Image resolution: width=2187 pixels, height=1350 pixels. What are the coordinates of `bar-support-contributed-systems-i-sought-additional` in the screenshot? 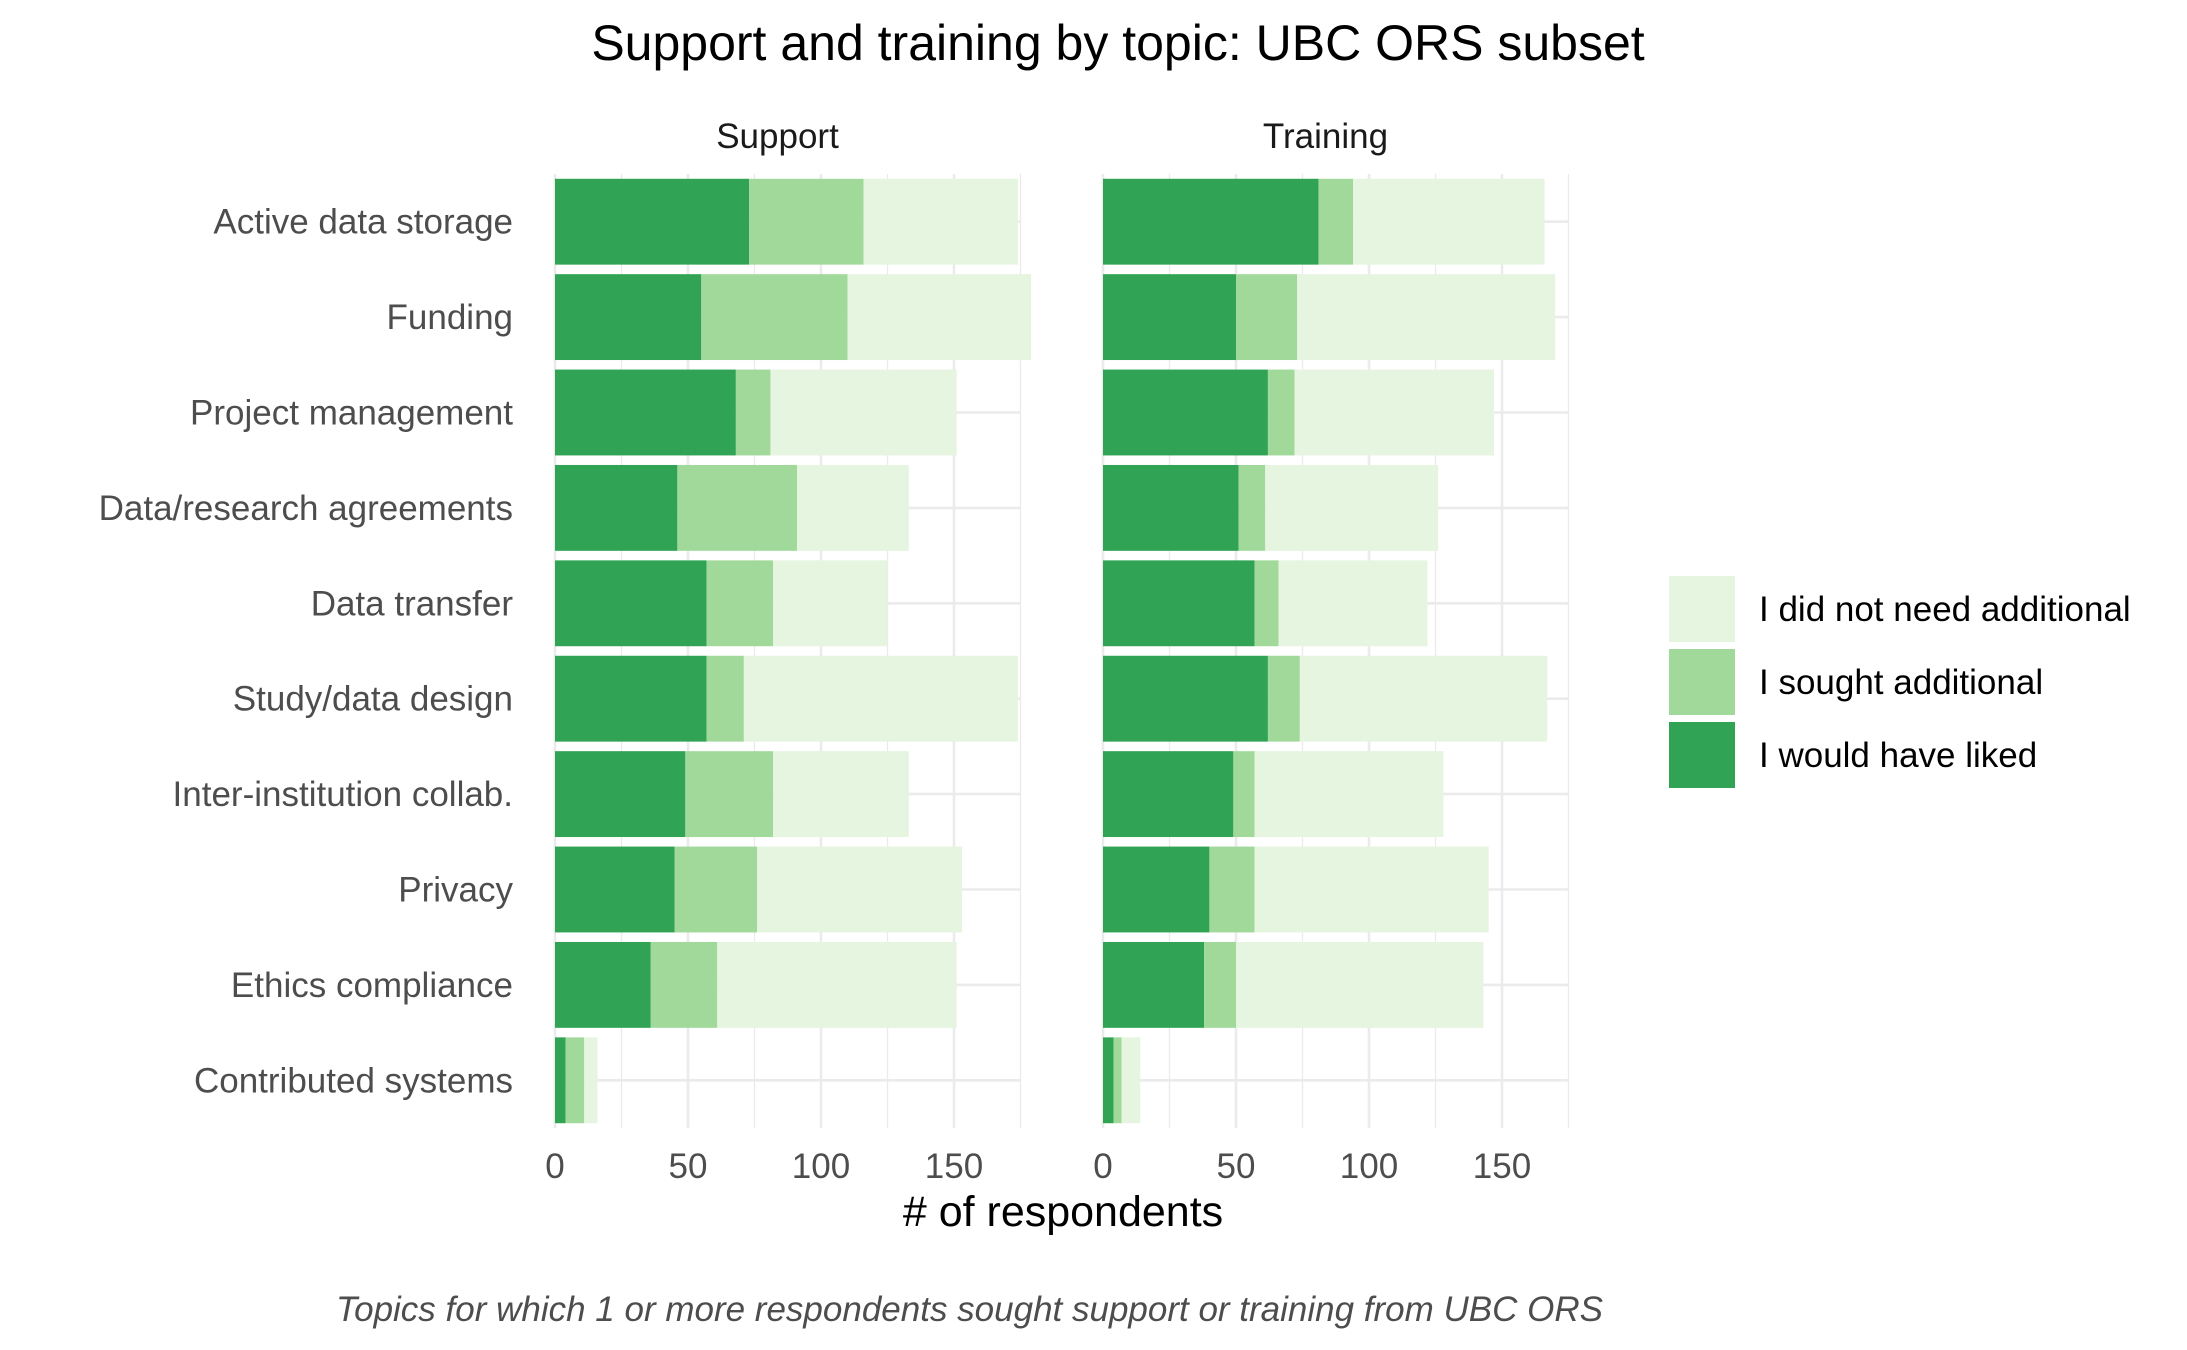 It's located at (575, 1080).